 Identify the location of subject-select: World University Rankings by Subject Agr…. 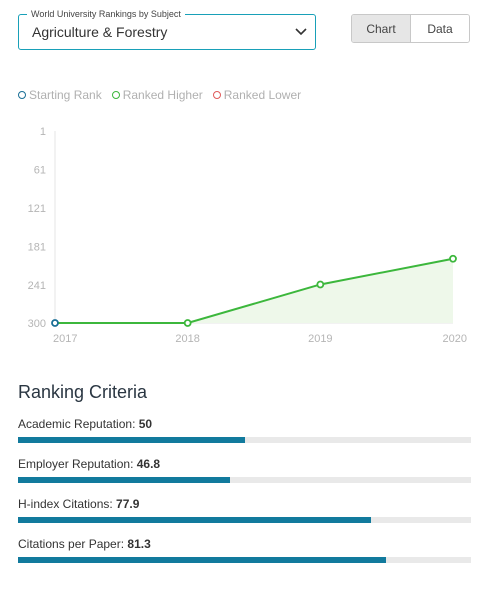
(167, 29).